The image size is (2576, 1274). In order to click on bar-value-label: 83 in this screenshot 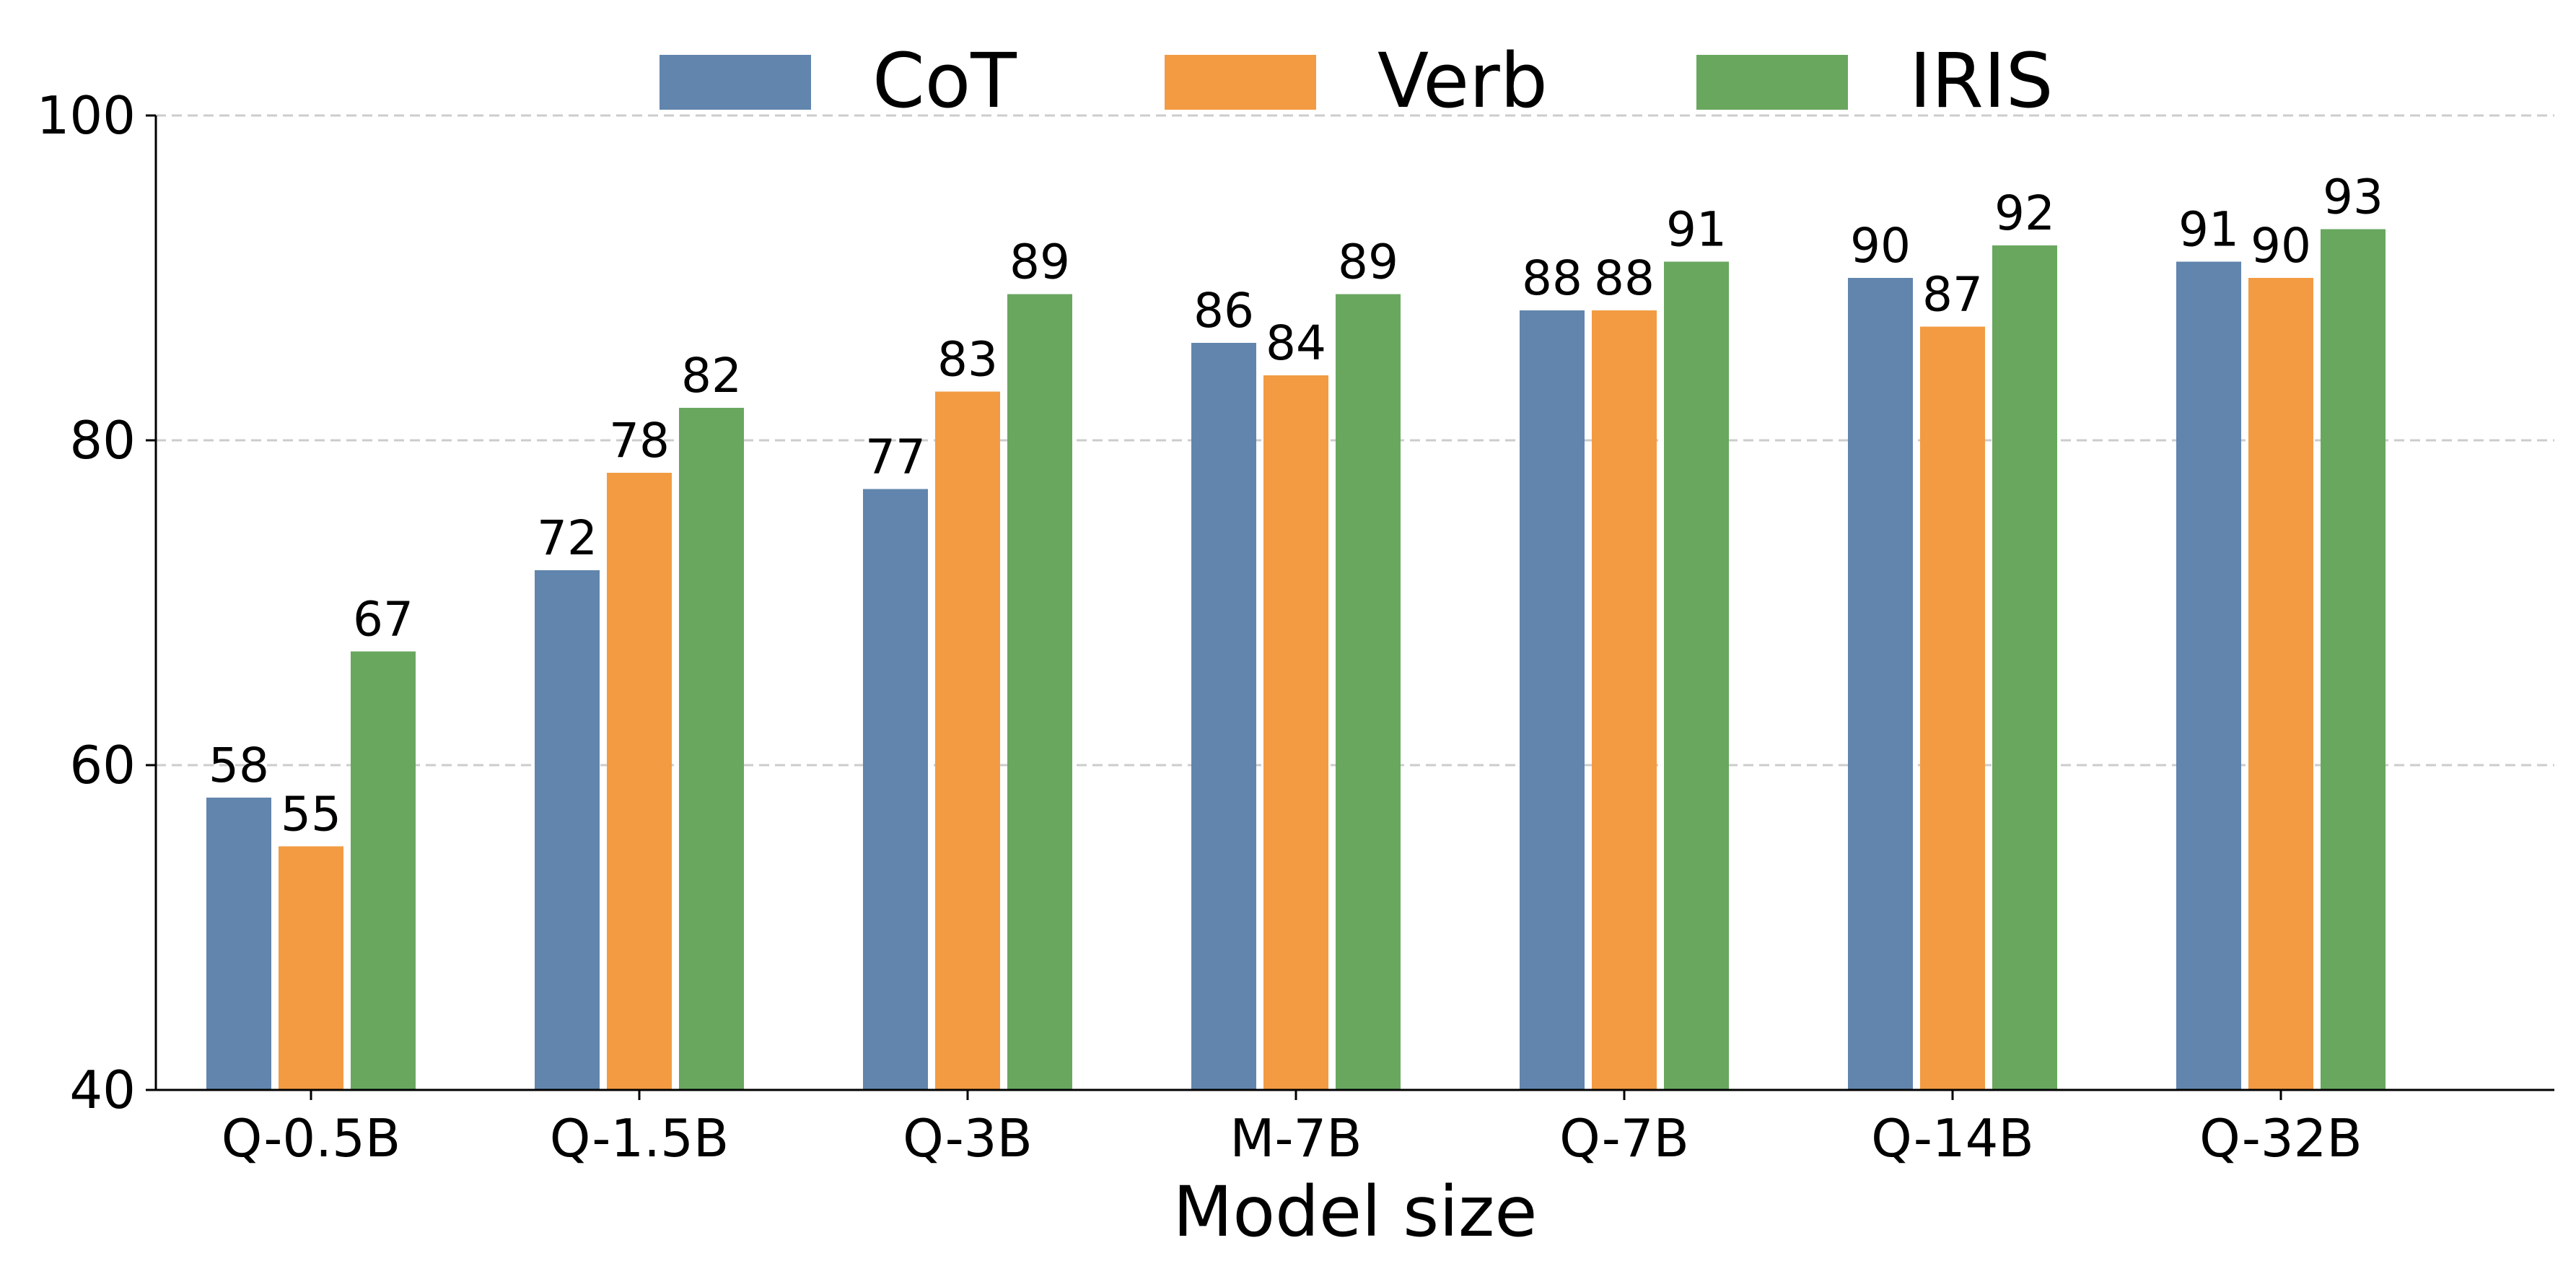, I will do `click(968, 360)`.